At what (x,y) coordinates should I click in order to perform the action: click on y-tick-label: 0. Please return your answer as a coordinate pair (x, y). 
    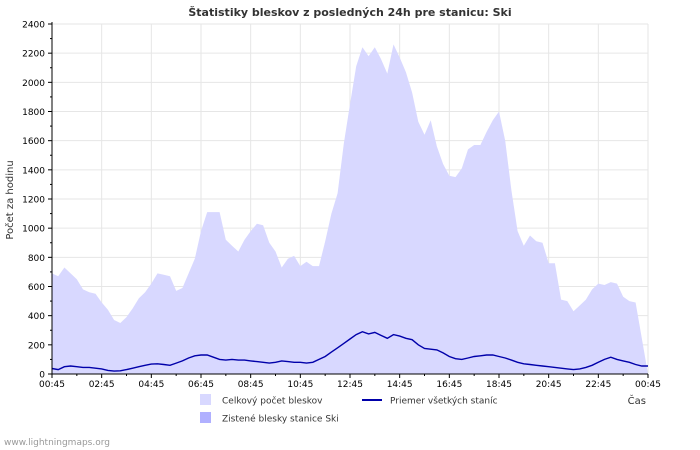
    Looking at the image, I should click on (42, 376).